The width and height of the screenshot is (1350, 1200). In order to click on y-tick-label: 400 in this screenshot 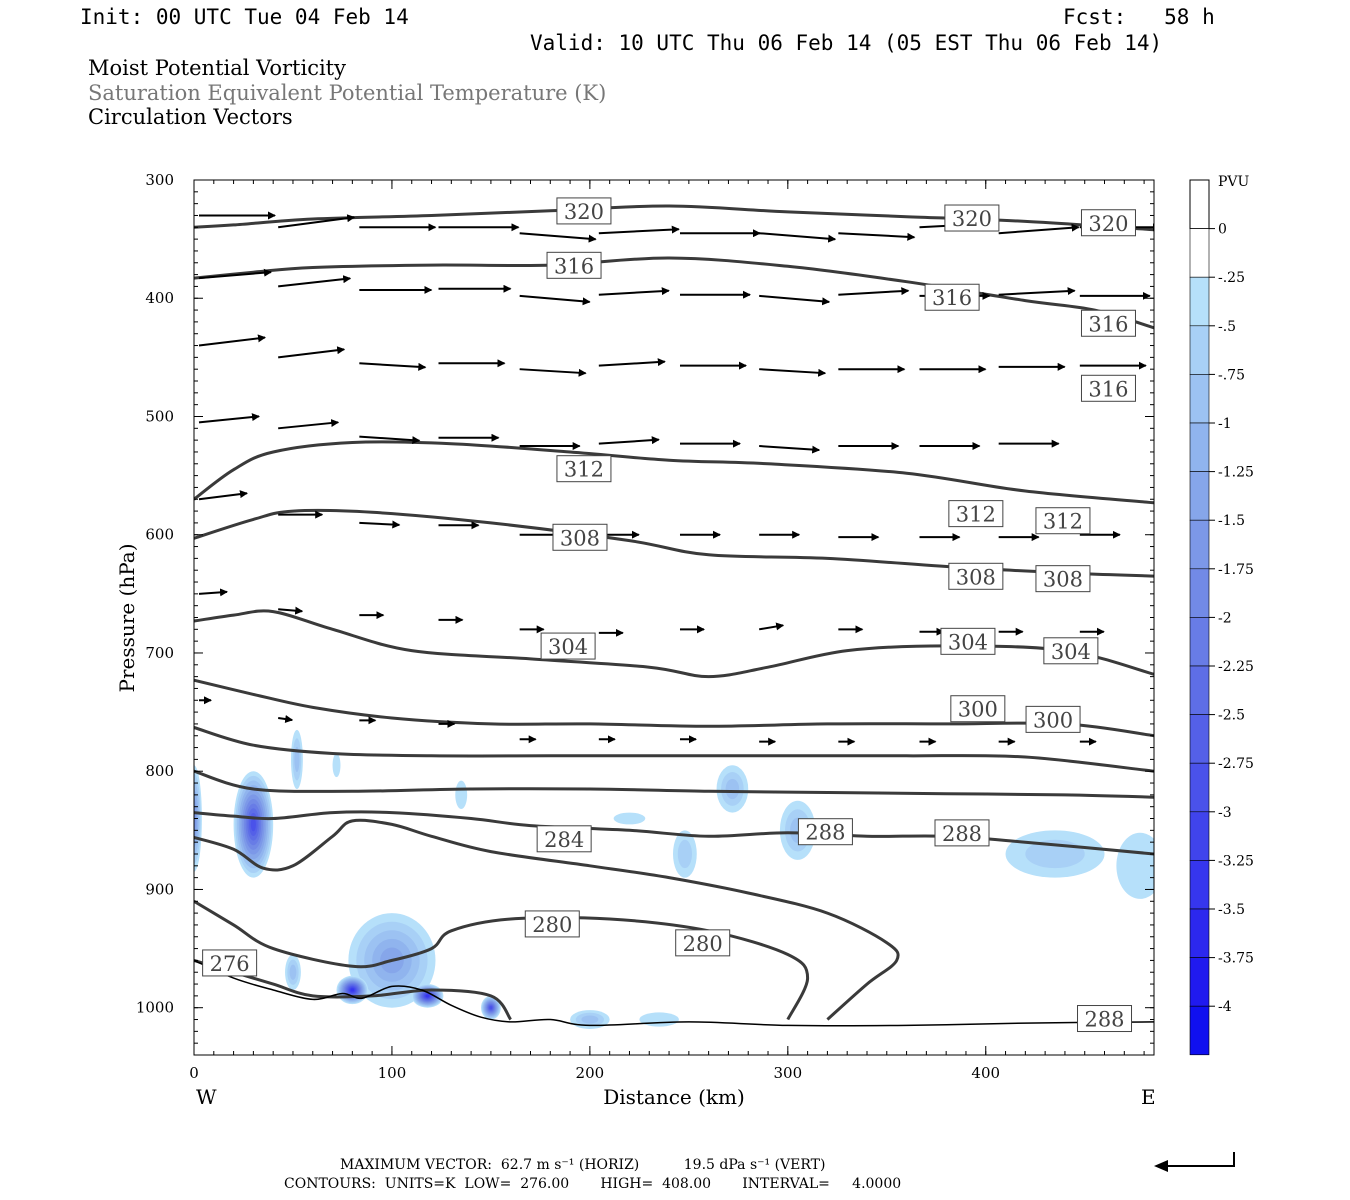, I will do `click(159, 298)`.